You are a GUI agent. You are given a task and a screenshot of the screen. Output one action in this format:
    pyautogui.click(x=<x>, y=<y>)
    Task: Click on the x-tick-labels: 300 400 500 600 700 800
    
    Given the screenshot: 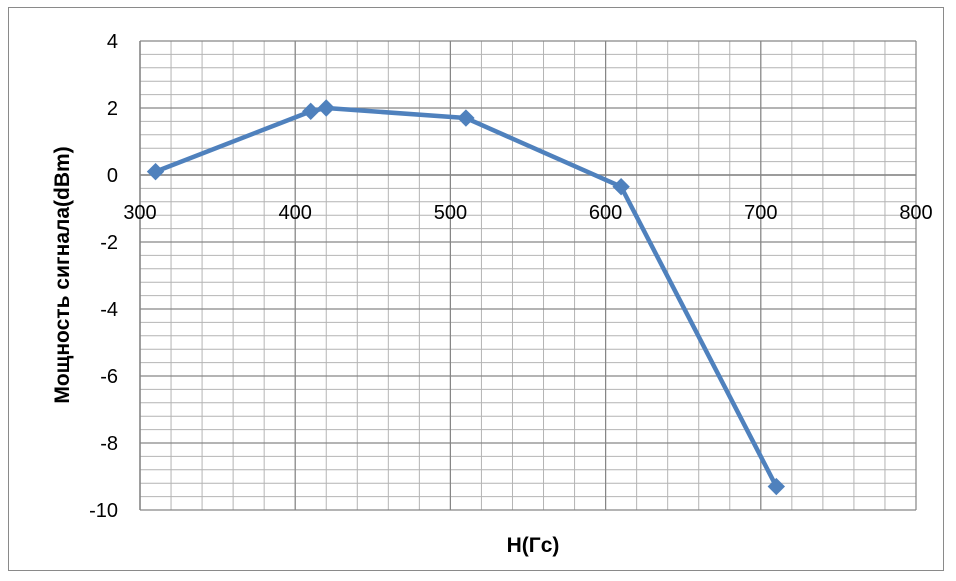 What is the action you would take?
    pyautogui.click(x=527, y=213)
    